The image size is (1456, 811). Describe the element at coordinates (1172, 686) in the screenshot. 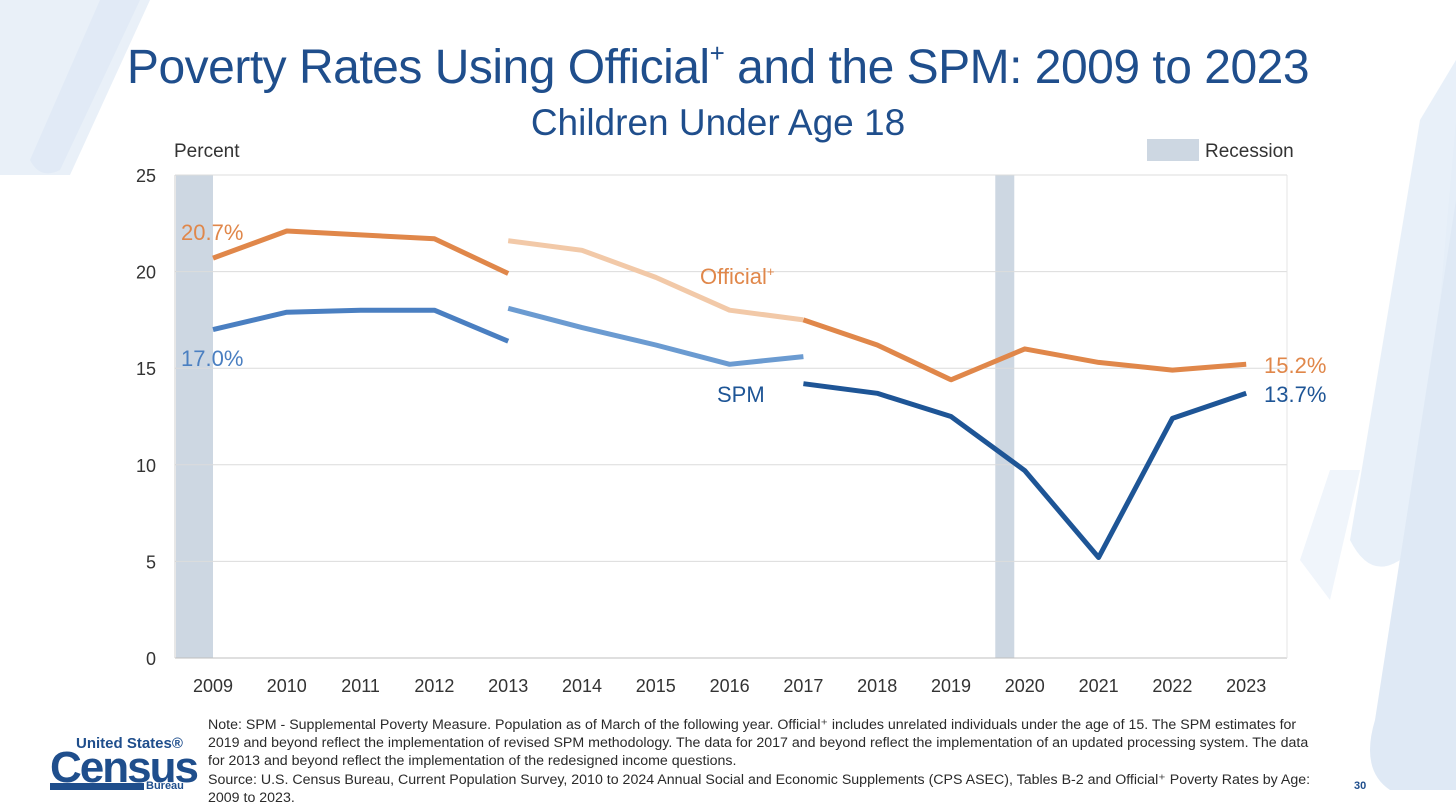

I see `x-tick-label: 2022` at that location.